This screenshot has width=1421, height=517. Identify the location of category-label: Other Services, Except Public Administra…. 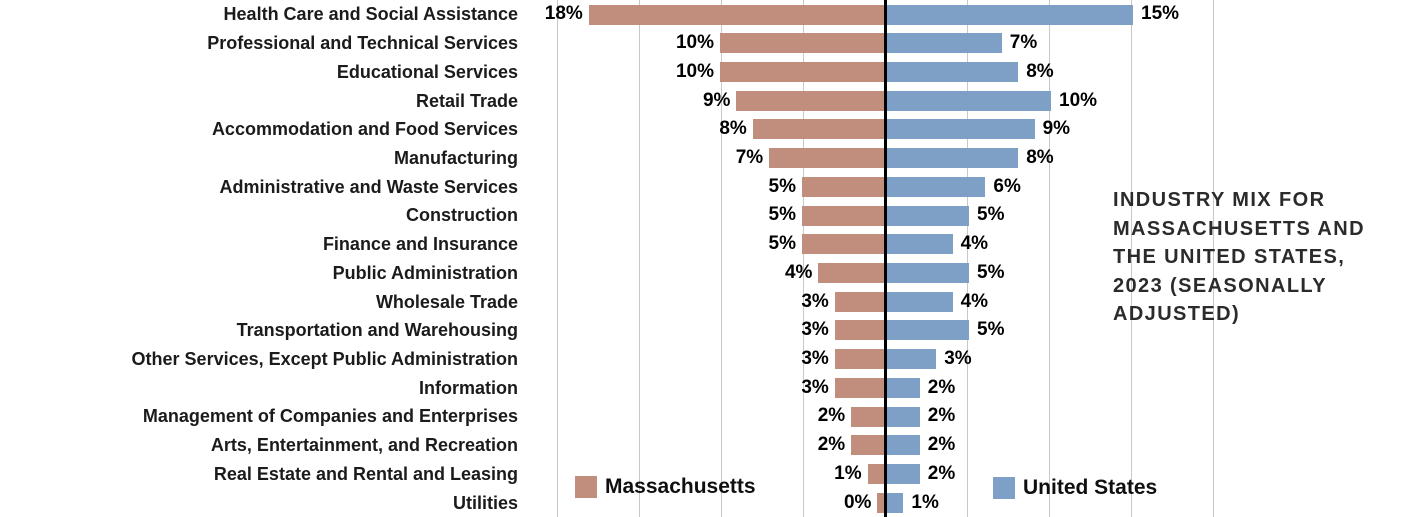
(324, 359).